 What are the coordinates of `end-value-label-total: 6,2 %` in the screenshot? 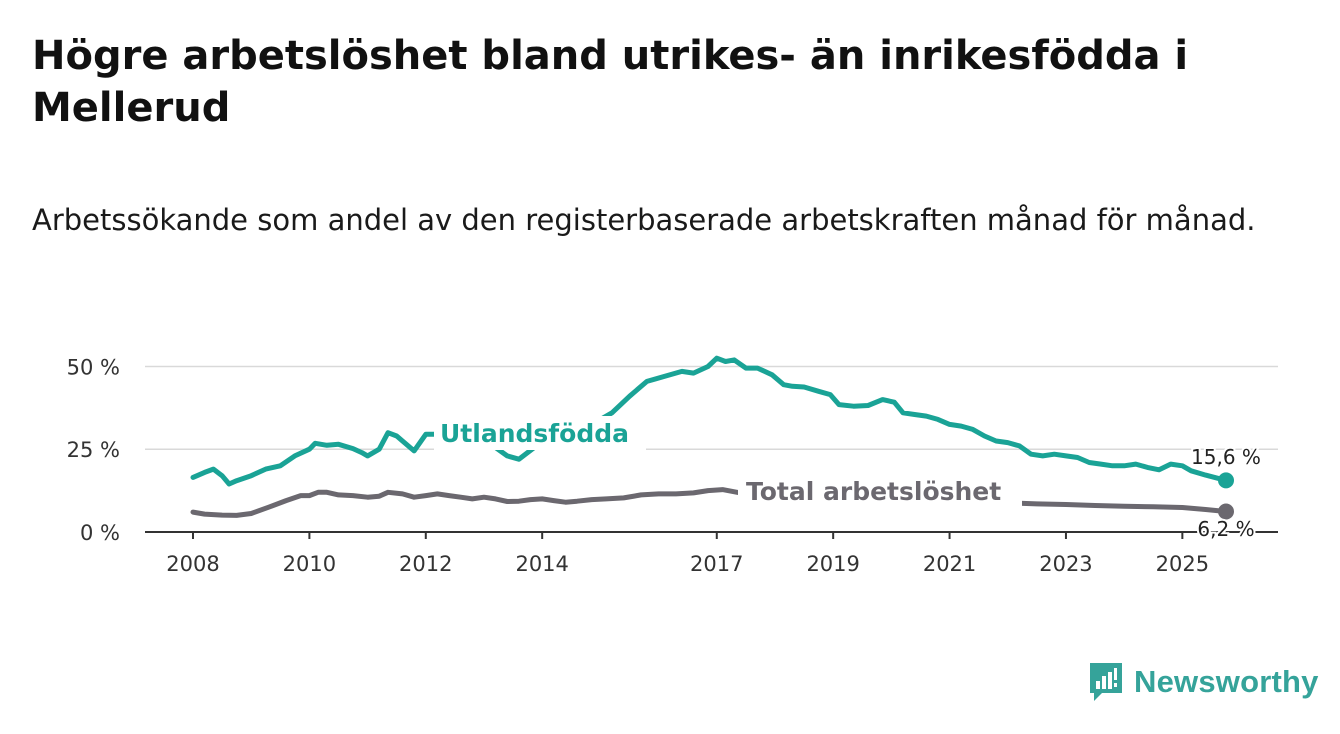 It's located at (1225, 529).